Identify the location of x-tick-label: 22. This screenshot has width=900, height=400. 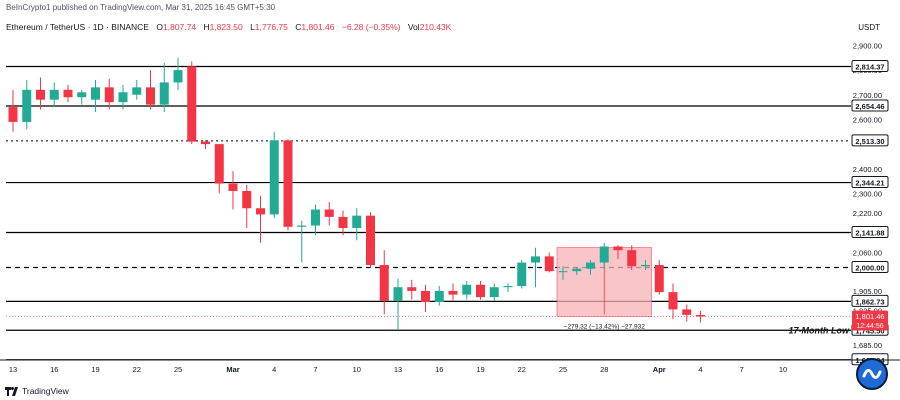
(137, 369).